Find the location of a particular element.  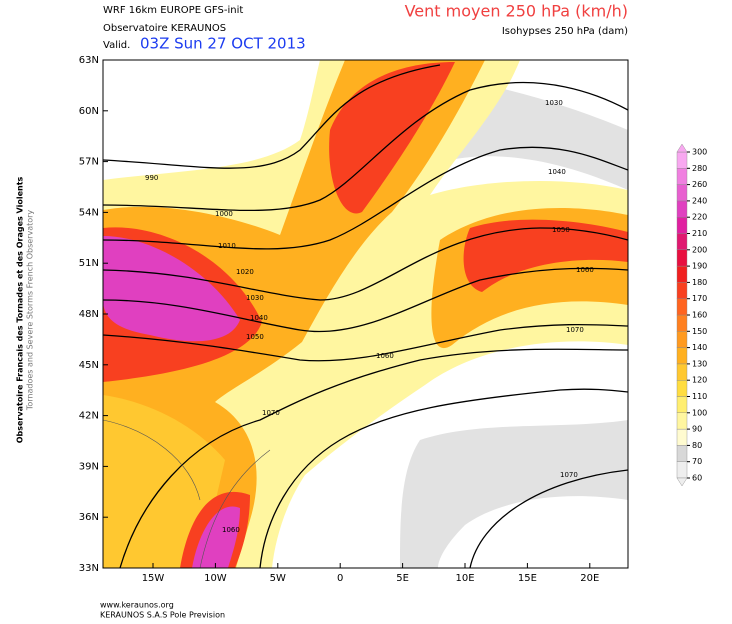

lat-label: 54N is located at coordinates (89, 212).